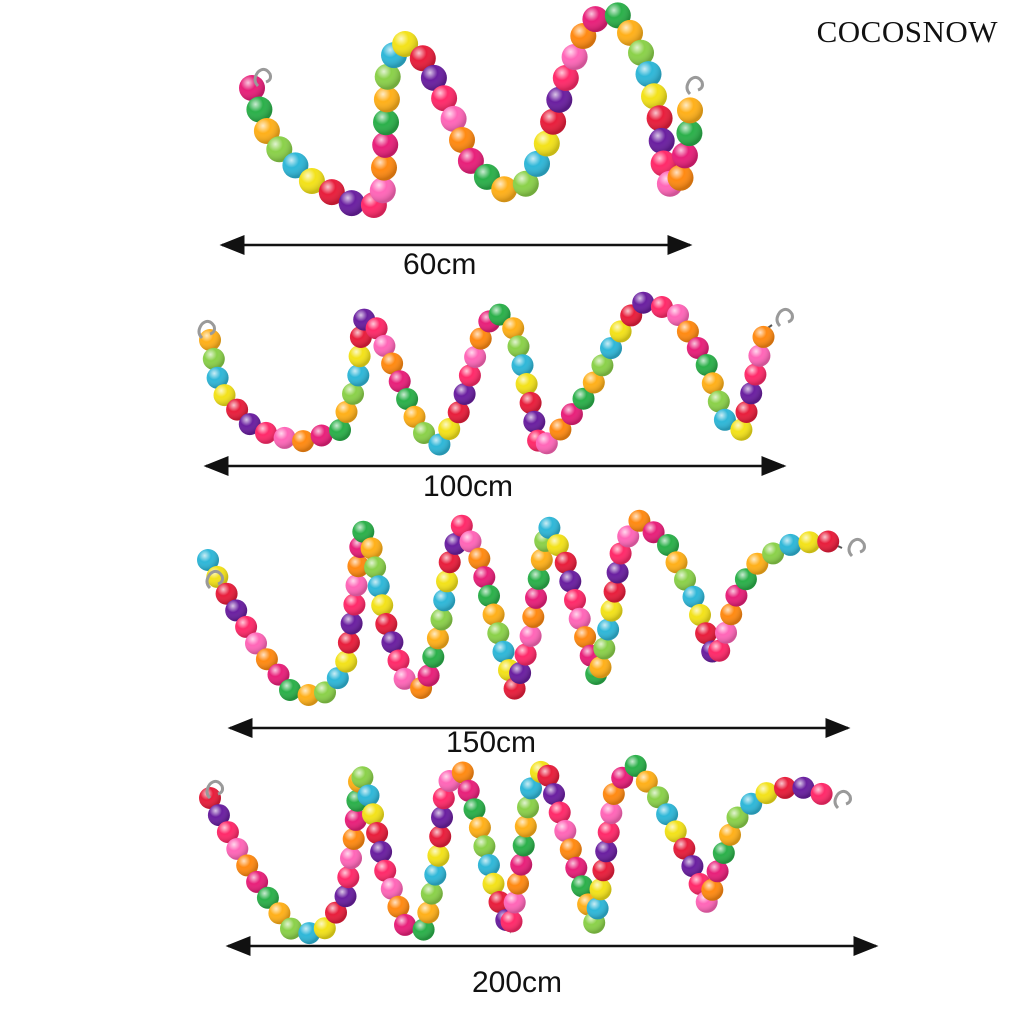 This screenshot has width=1024, height=1024. What do you see at coordinates (517, 982) in the screenshot?
I see `size-label-200cm: 200cm` at bounding box center [517, 982].